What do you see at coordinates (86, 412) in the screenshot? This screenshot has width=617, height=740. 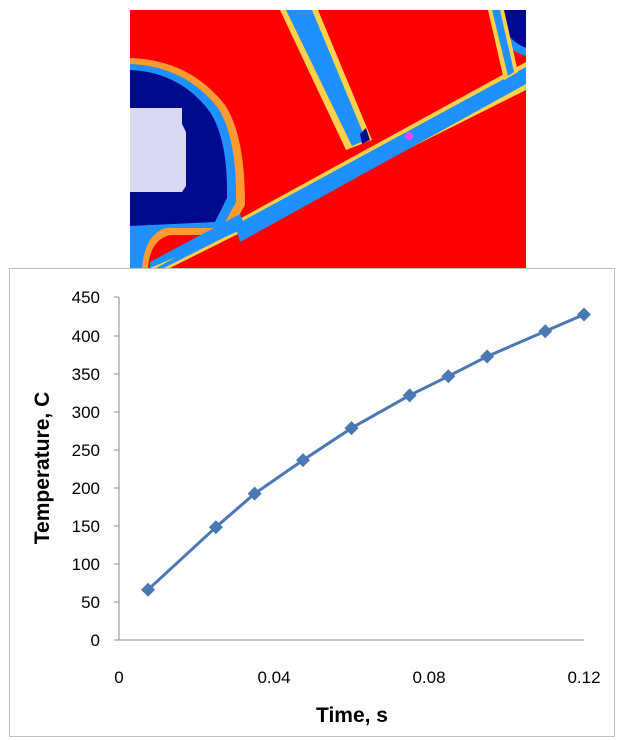 I see `y-tick-label: 300` at bounding box center [86, 412].